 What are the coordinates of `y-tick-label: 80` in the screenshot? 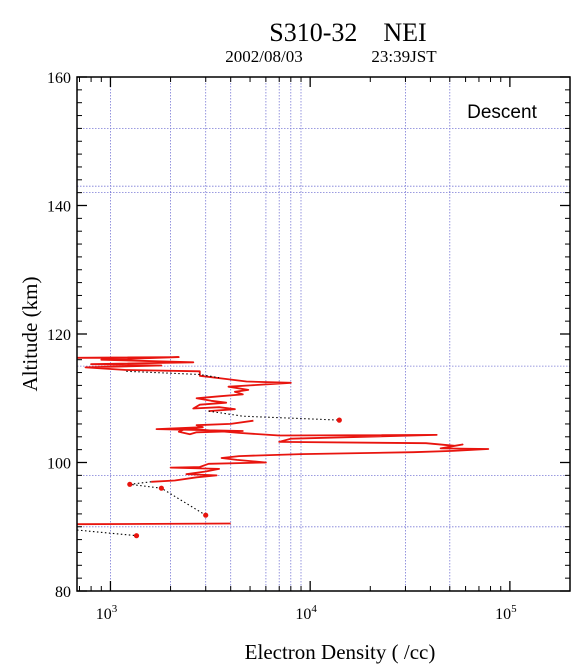 It's located at (63, 592).